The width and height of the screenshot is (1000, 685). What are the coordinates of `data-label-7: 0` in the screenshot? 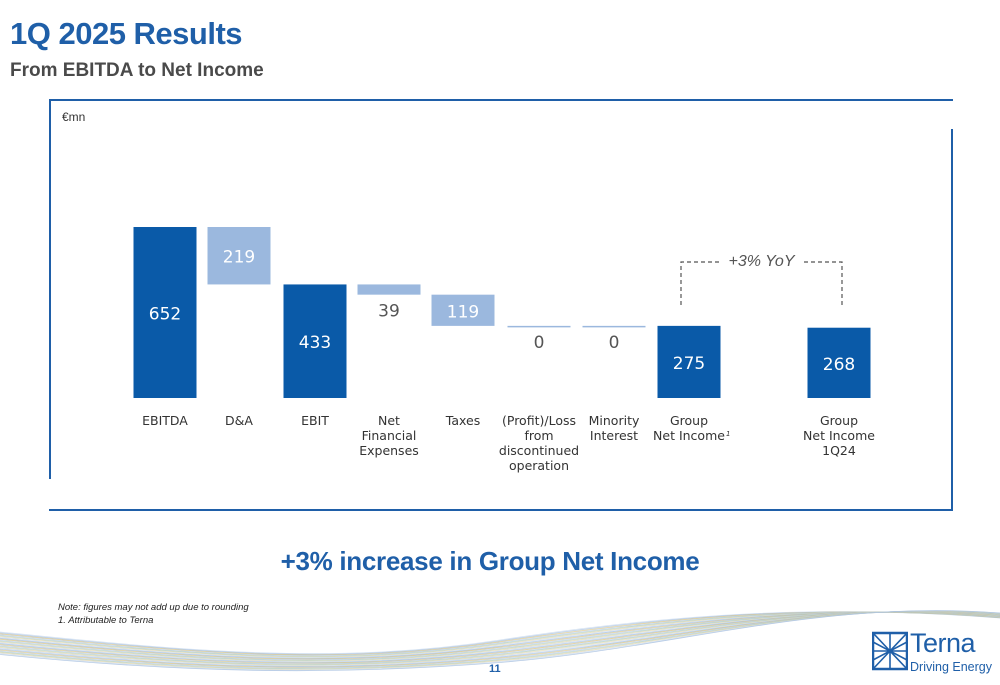 It's located at (614, 343).